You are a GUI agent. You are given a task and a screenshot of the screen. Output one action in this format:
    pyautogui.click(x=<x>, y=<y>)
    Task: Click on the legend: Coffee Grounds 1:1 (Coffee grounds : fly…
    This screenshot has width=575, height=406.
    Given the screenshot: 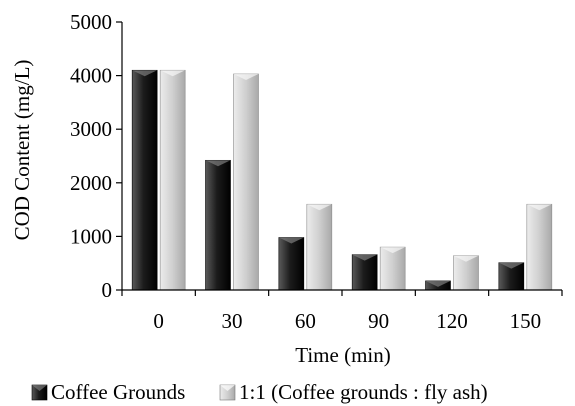 What is the action you would take?
    pyautogui.click(x=259, y=392)
    